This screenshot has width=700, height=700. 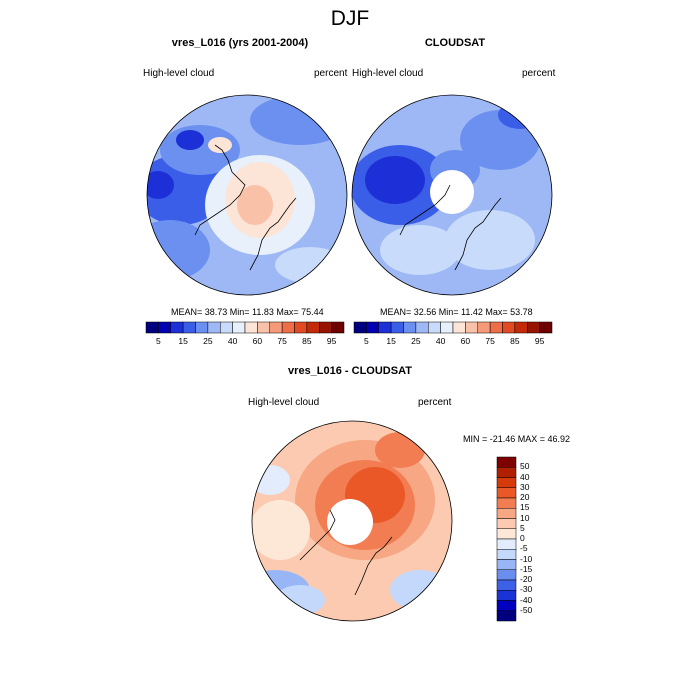 What do you see at coordinates (455, 43) in the screenshot?
I see `panel2-title: CLOUDSAT` at bounding box center [455, 43].